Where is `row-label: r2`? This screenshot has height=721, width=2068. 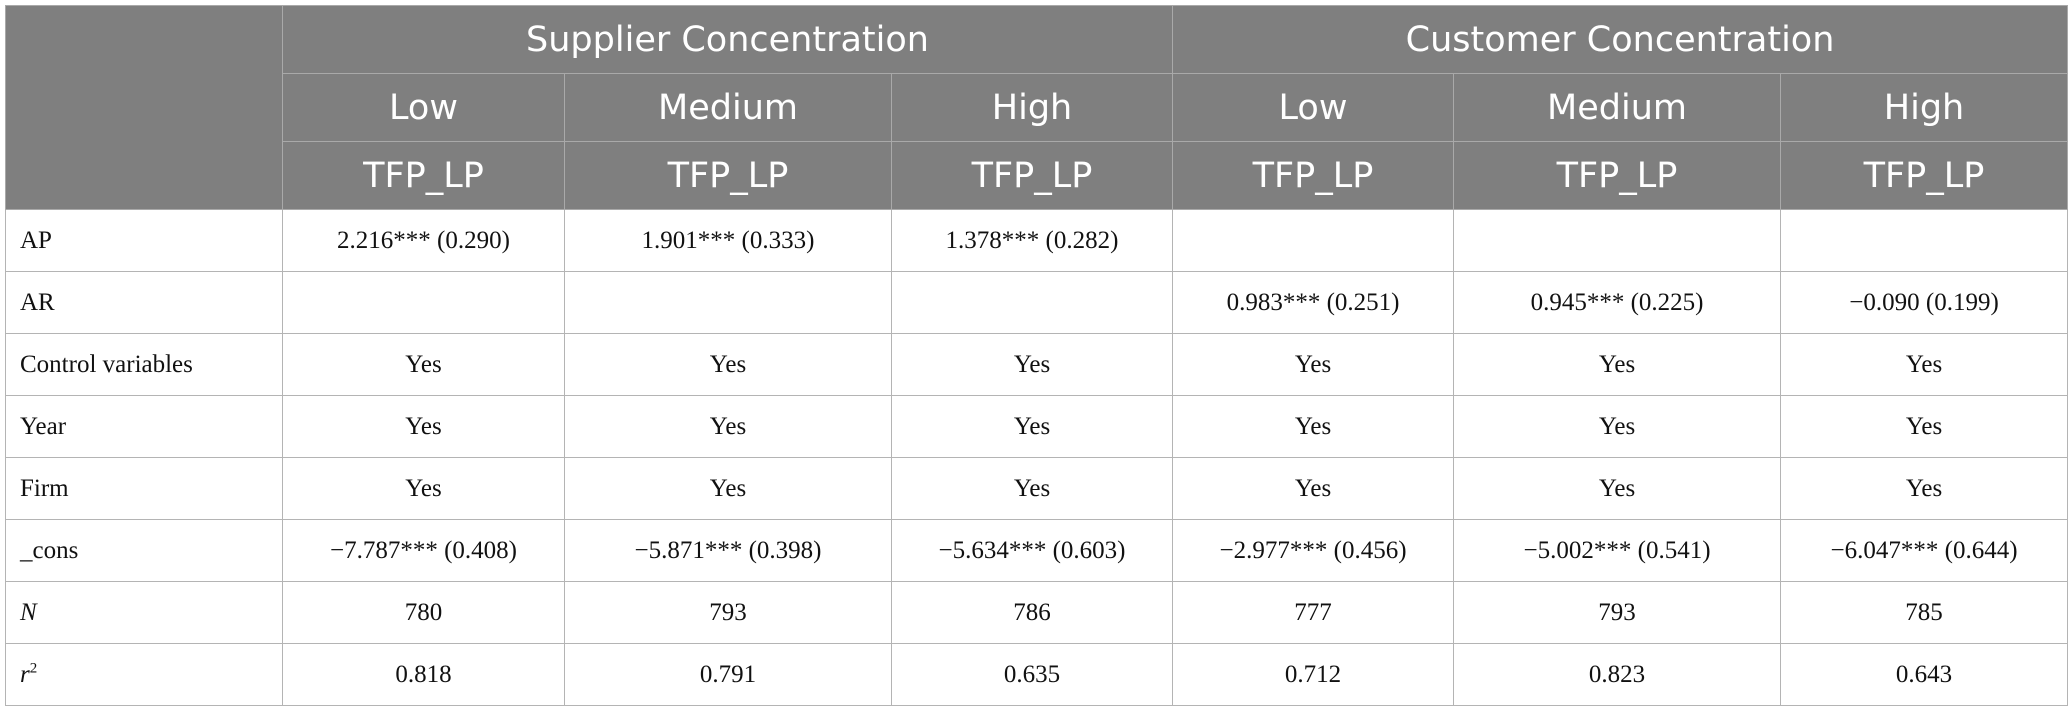
row-label: r2 is located at coordinates (144, 674).